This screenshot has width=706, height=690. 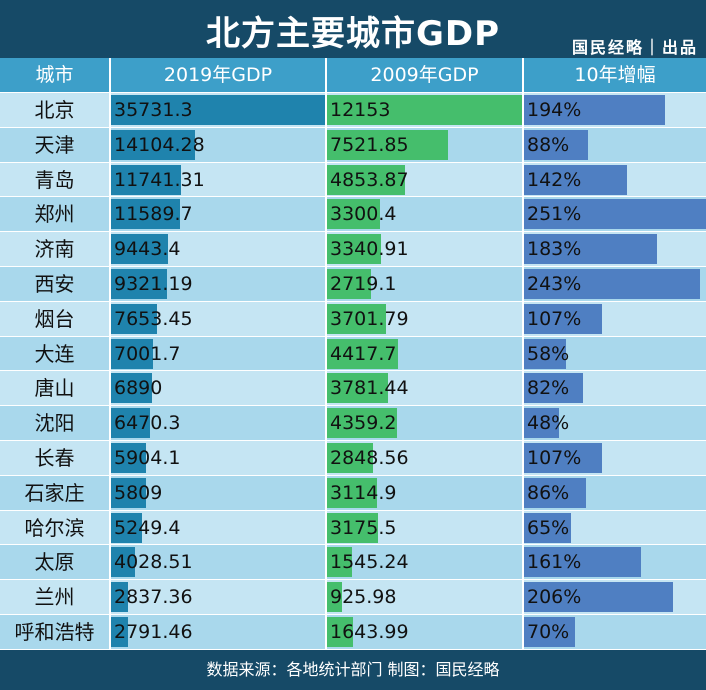 What do you see at coordinates (138, 492) in the screenshot?
I see `gdp2019-value: 5809` at bounding box center [138, 492].